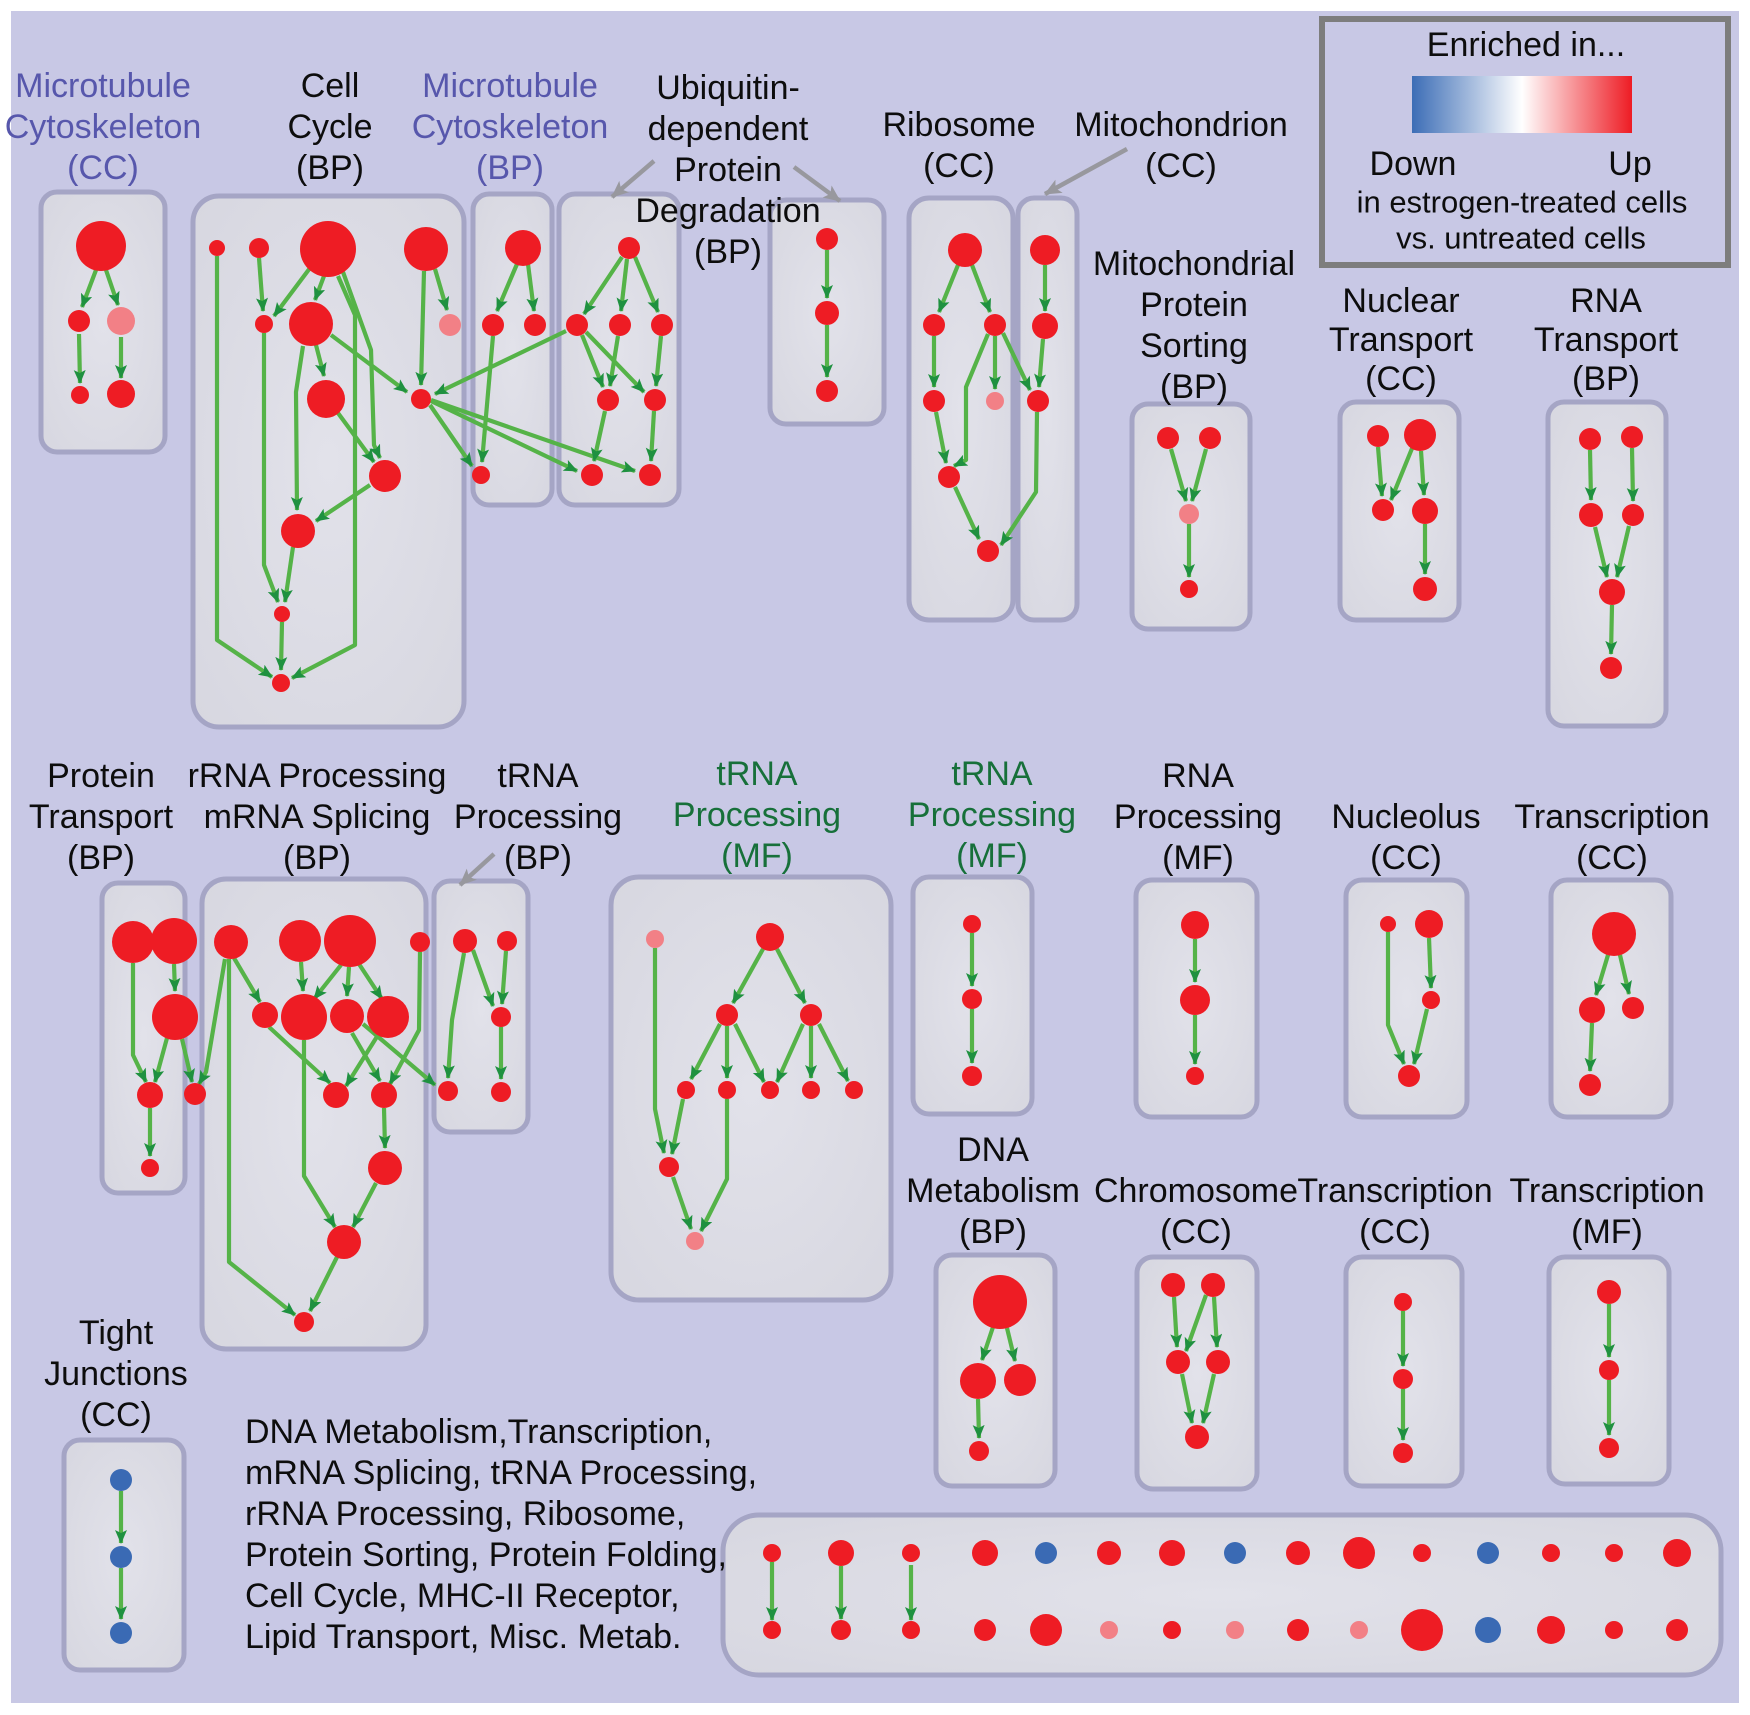 The width and height of the screenshot is (1750, 1715). Describe the element at coordinates (463, 1637) in the screenshot. I see `svg-text: Lipid Transport, Misc. Metab.` at that location.